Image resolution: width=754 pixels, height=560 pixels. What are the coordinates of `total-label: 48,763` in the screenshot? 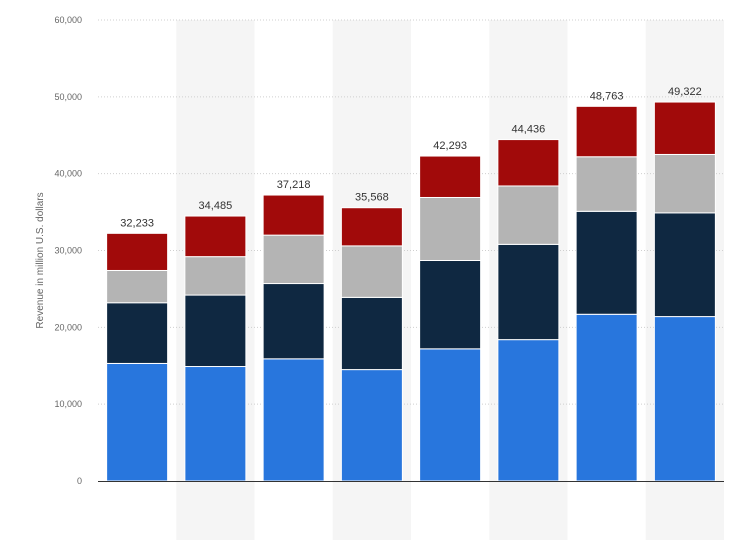 It's located at (607, 96).